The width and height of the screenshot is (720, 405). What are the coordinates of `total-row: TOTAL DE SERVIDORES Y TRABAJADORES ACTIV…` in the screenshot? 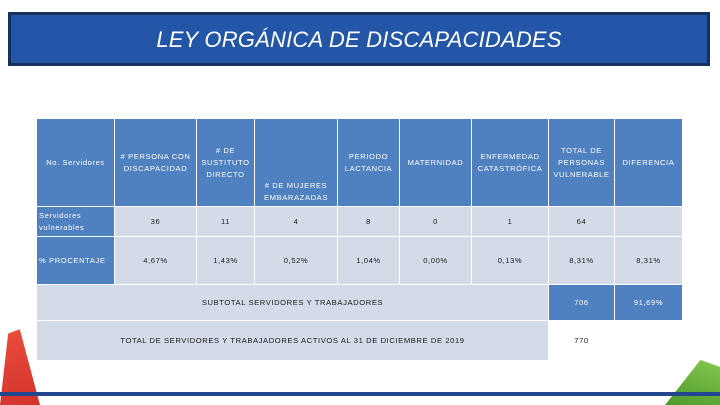 It's located at (359, 340).